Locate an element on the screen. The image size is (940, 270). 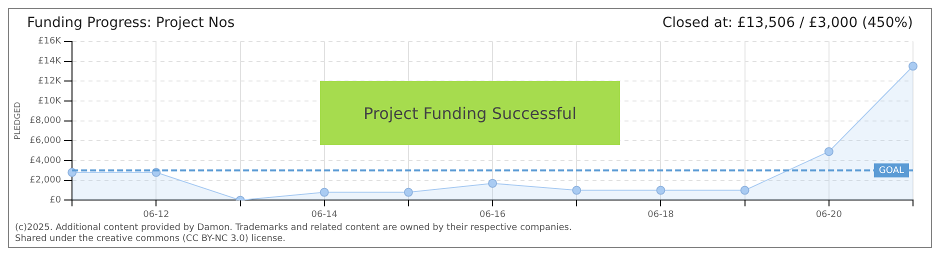
chart-subtitle: Closed at: £13,506 / £3,000 (450%) is located at coordinates (787, 23).